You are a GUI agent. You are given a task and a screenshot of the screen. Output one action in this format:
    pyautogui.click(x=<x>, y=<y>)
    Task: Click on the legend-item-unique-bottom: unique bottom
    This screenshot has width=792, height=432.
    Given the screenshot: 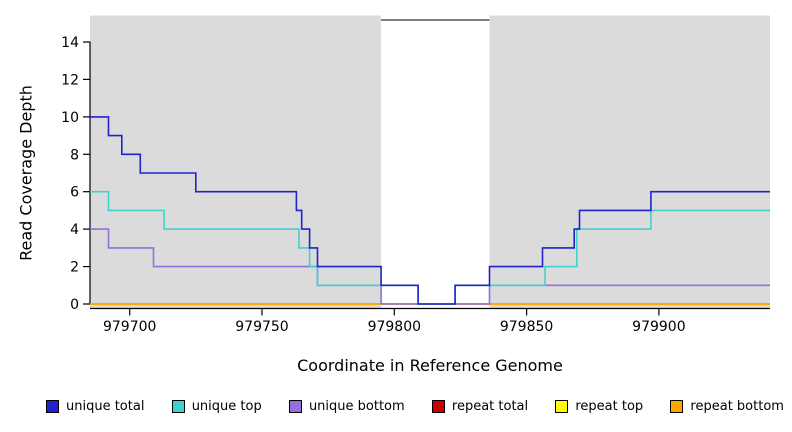 What is the action you would take?
    pyautogui.click(x=346, y=406)
    